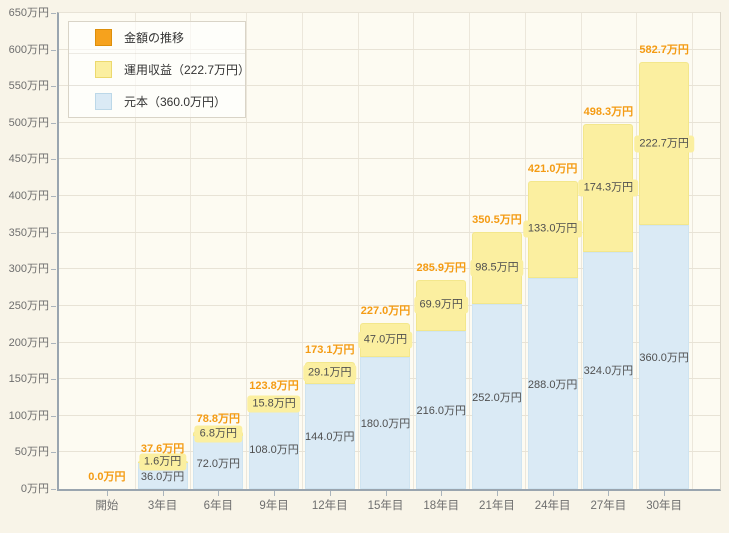  Describe the element at coordinates (441, 267) in the screenshot. I see `total-value-label: 285.9万円` at that location.